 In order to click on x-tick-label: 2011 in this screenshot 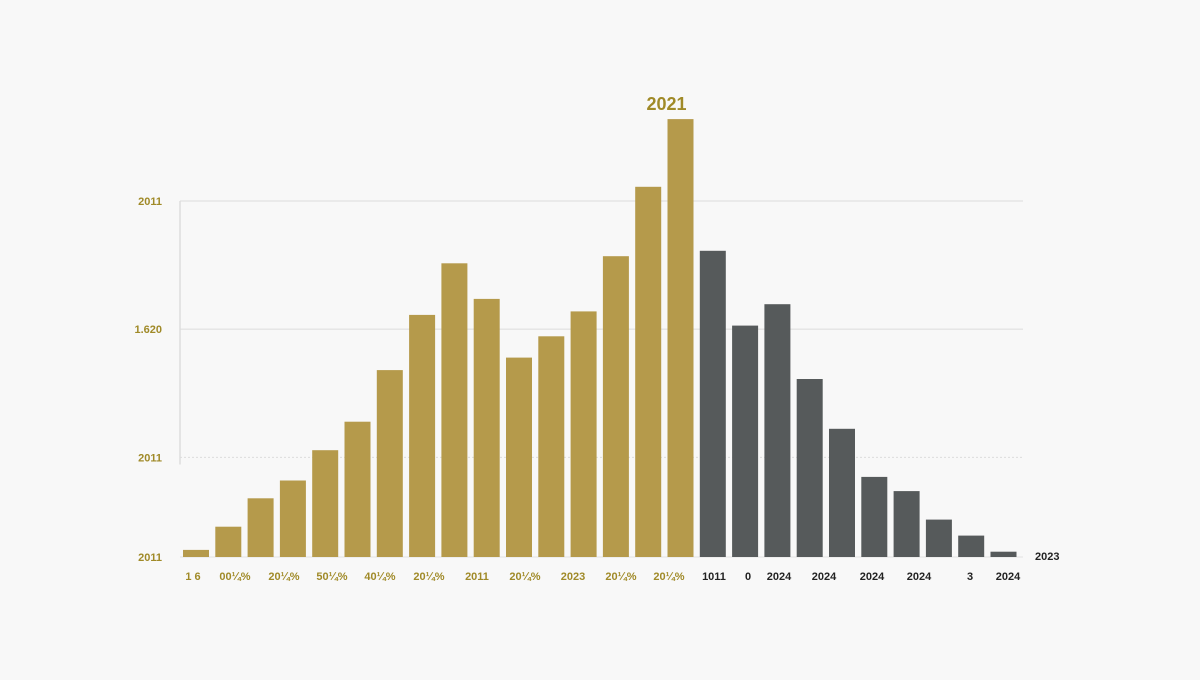, I will do `click(477, 577)`.